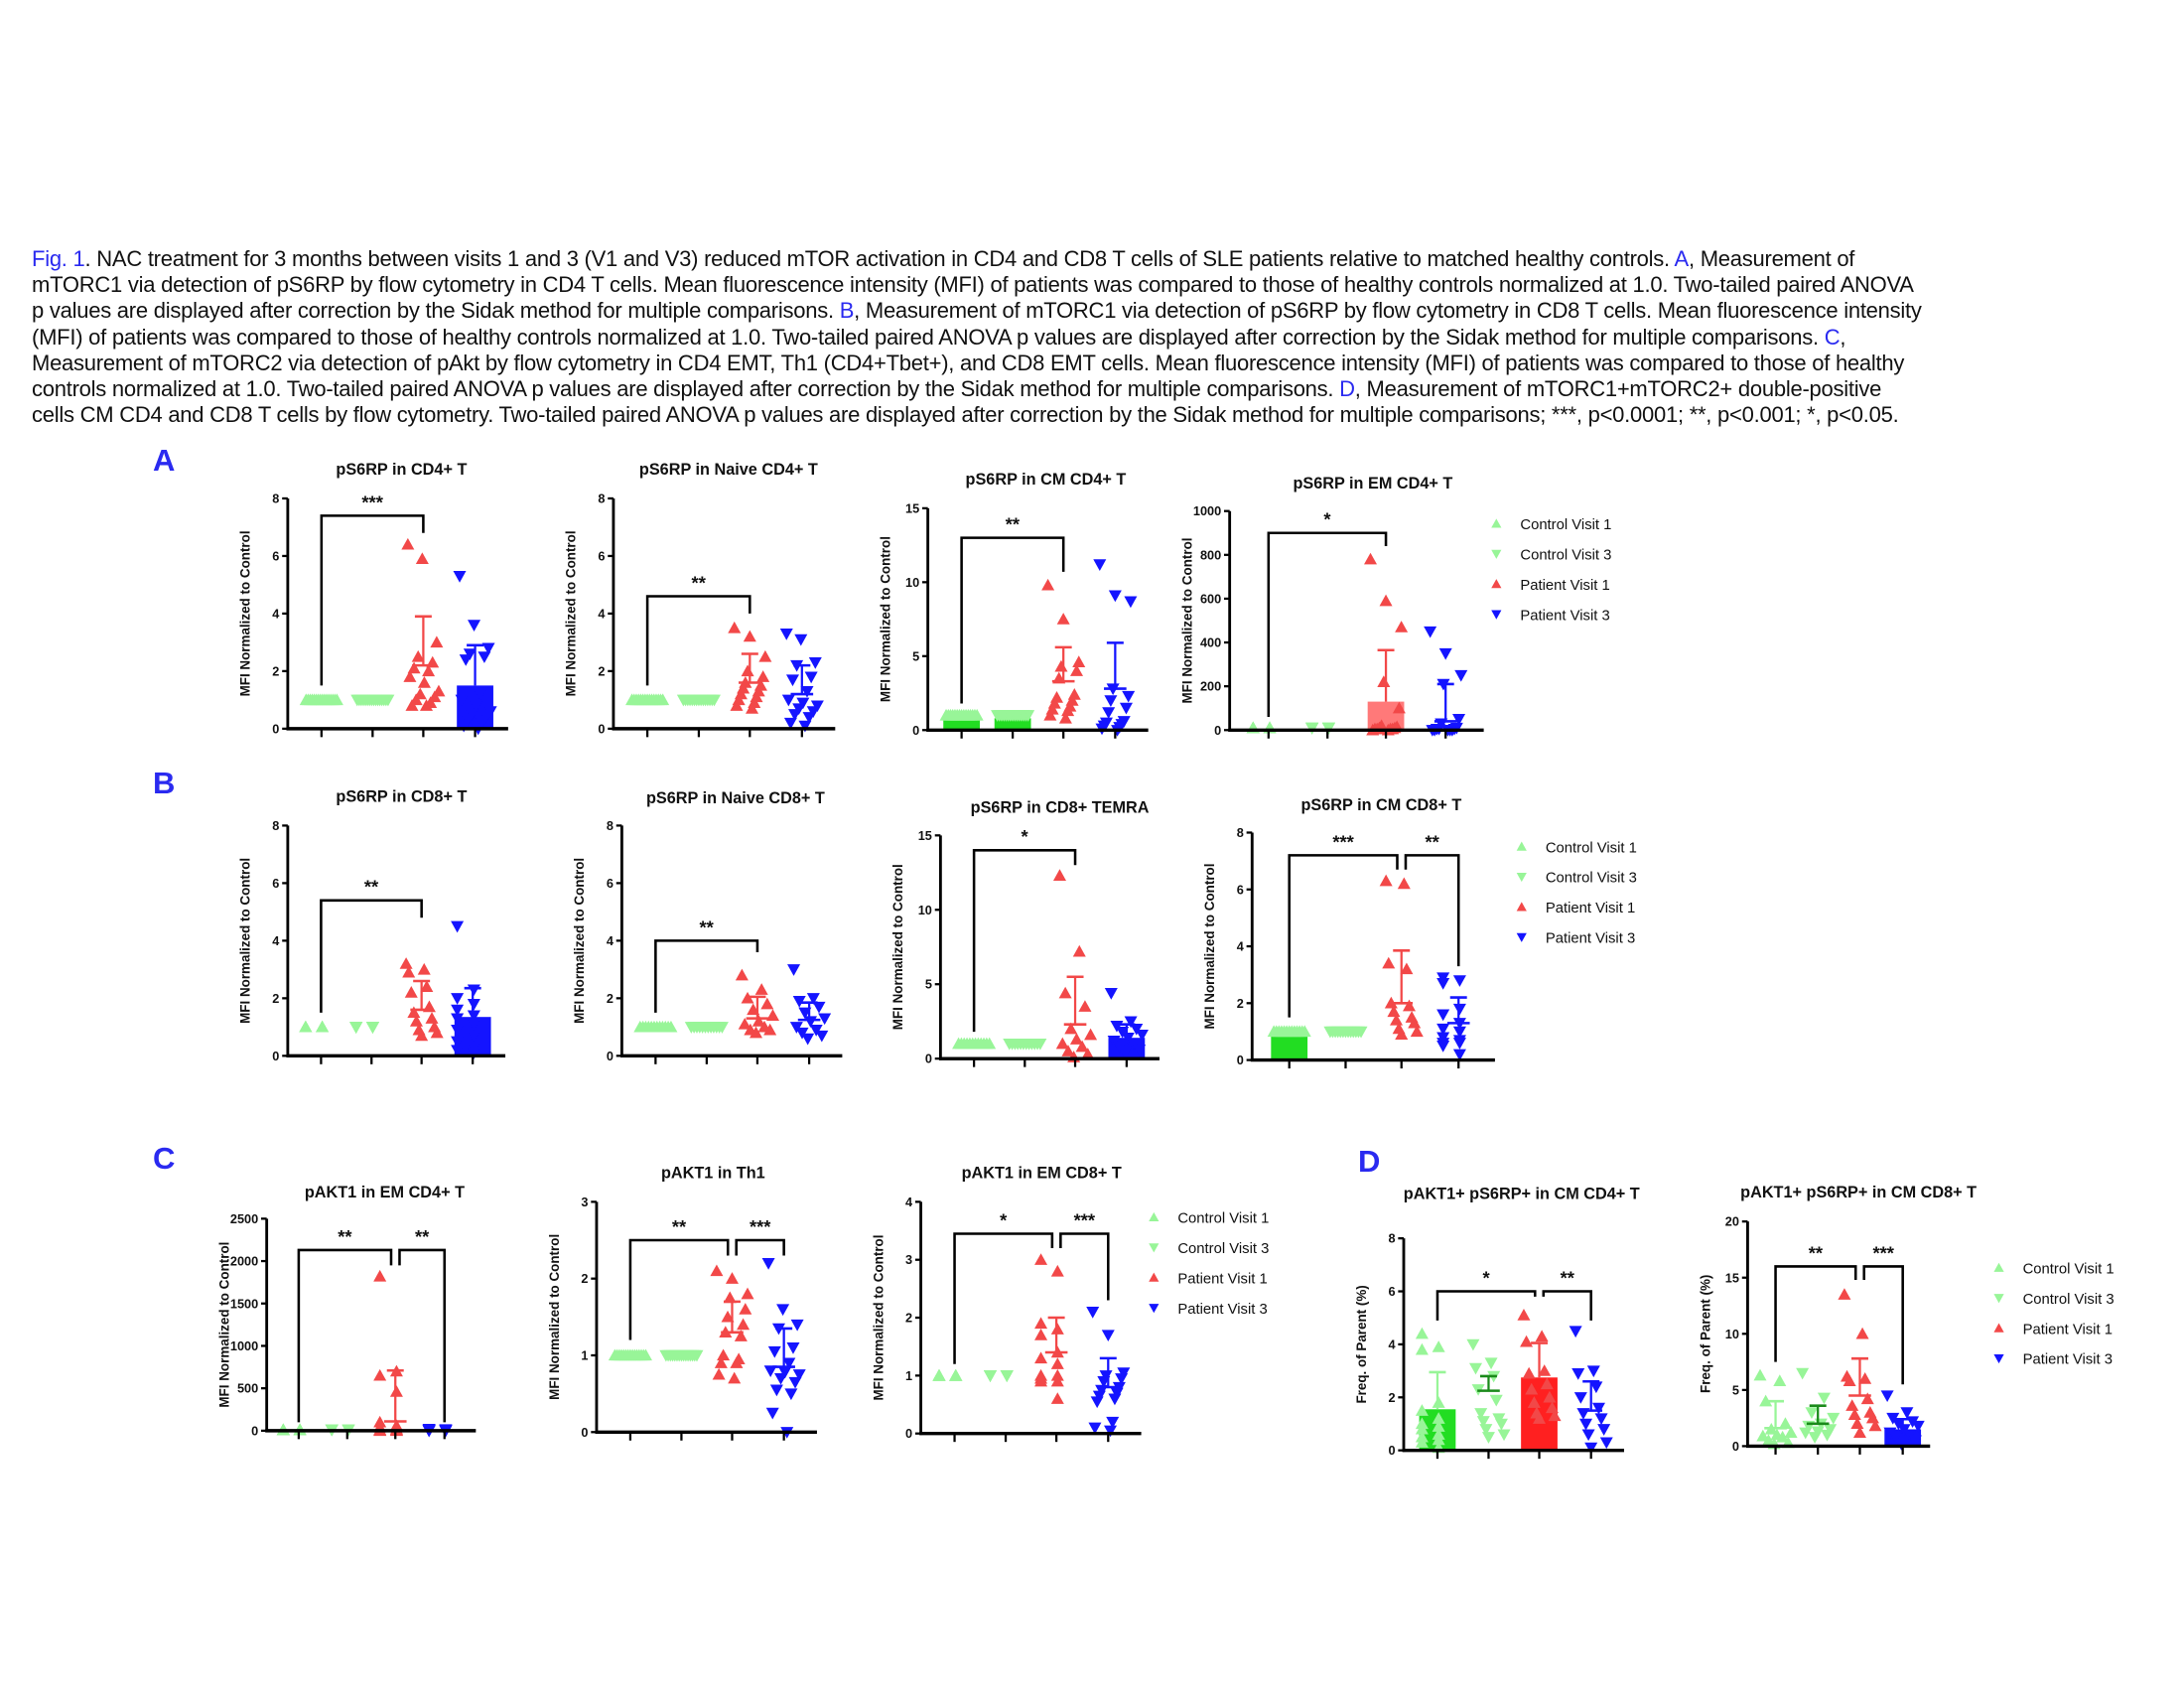  Describe the element at coordinates (401, 796) in the screenshot. I see `chart-title: pS6RP in CD8+ T` at that location.